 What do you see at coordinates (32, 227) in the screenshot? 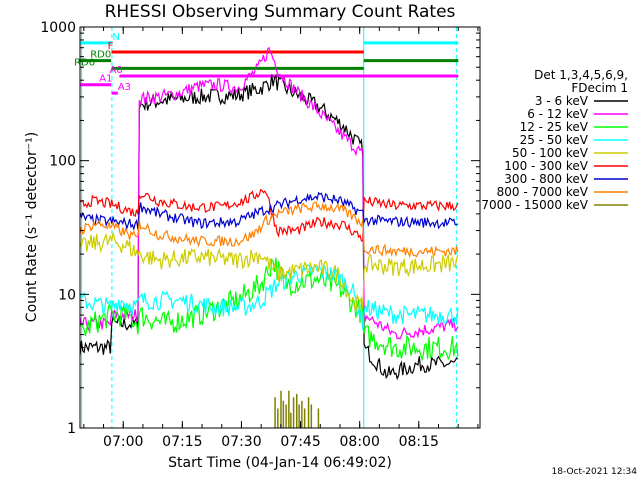
I see `y-axis-label: Count Rate (s⁻¹ detector⁻¹)` at bounding box center [32, 227].